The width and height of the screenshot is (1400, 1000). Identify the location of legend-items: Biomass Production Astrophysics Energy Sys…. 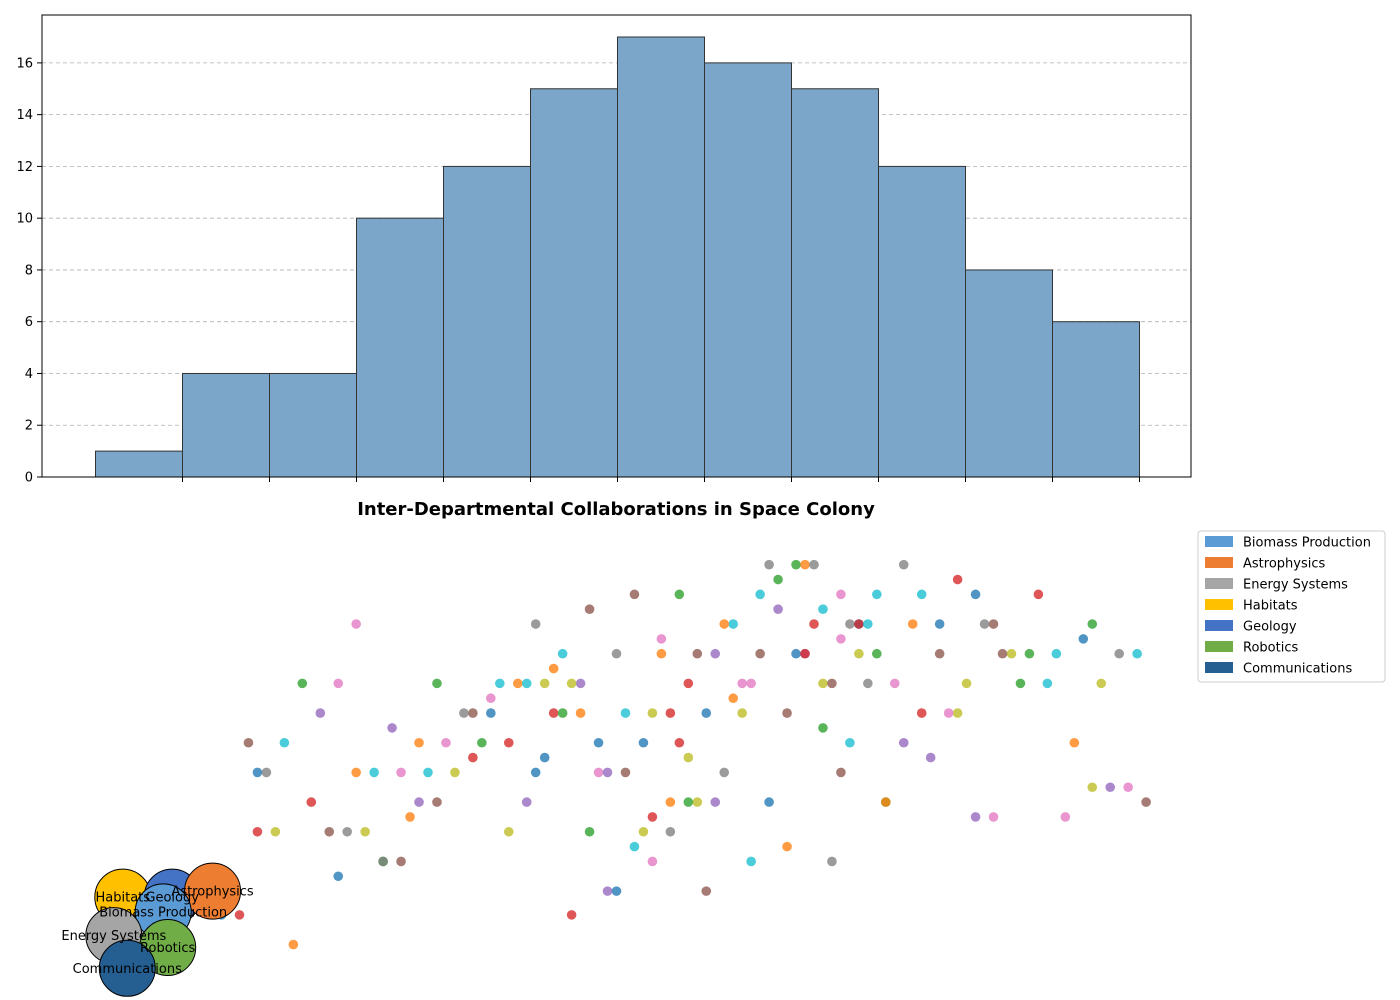
(1288, 606).